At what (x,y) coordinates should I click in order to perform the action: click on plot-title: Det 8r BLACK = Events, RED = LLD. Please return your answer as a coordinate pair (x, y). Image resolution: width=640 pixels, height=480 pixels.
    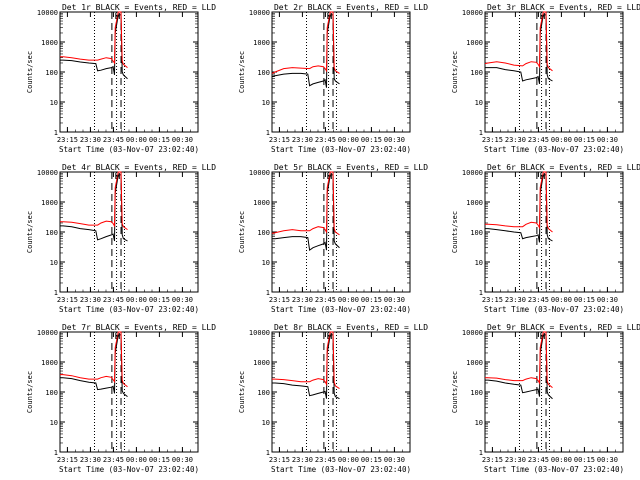
    Looking at the image, I should click on (351, 327).